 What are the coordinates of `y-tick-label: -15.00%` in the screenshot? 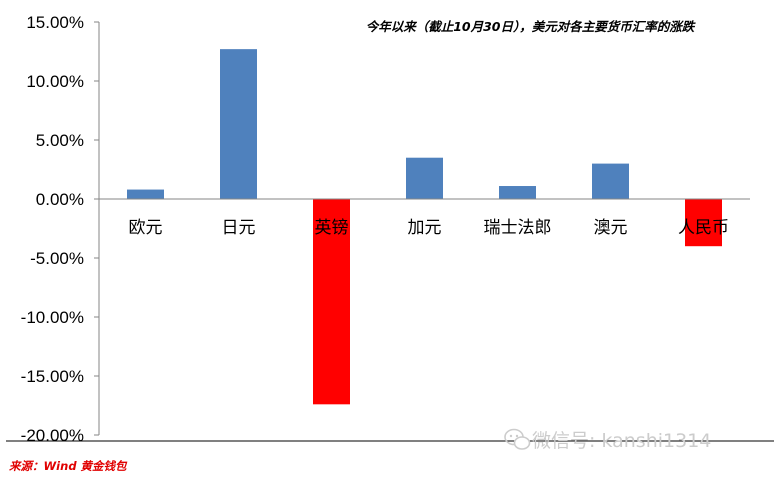 It's located at (52, 376).